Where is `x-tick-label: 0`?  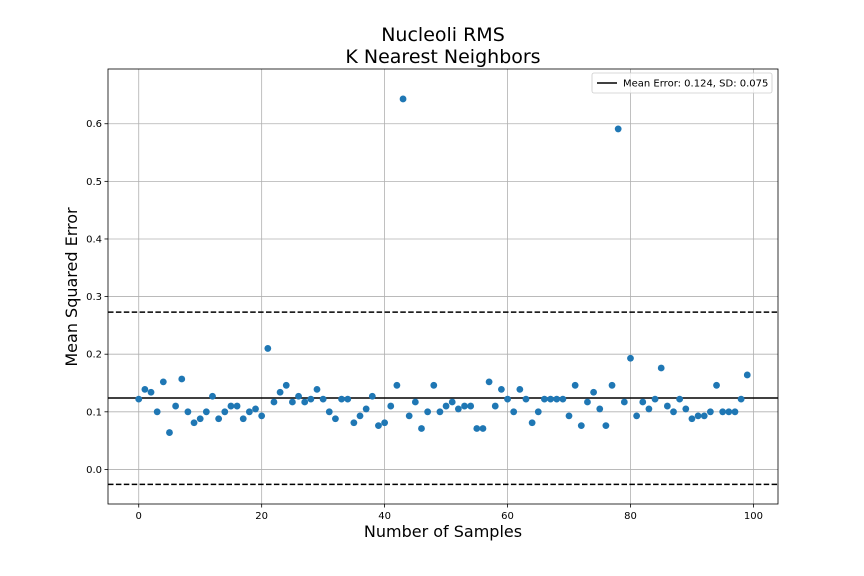
x-tick-label: 0 is located at coordinates (139, 516).